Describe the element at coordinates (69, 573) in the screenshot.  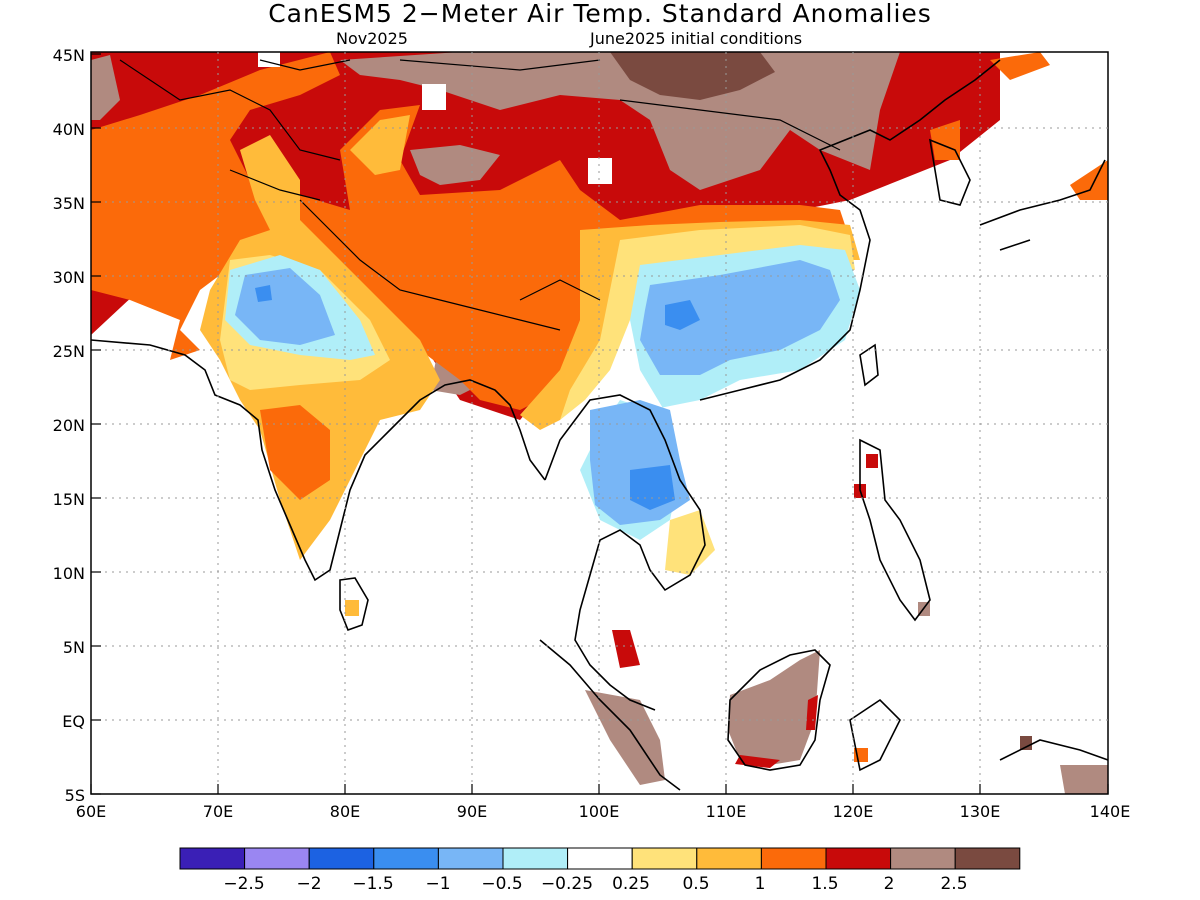
I see `lat-label: 10N` at that location.